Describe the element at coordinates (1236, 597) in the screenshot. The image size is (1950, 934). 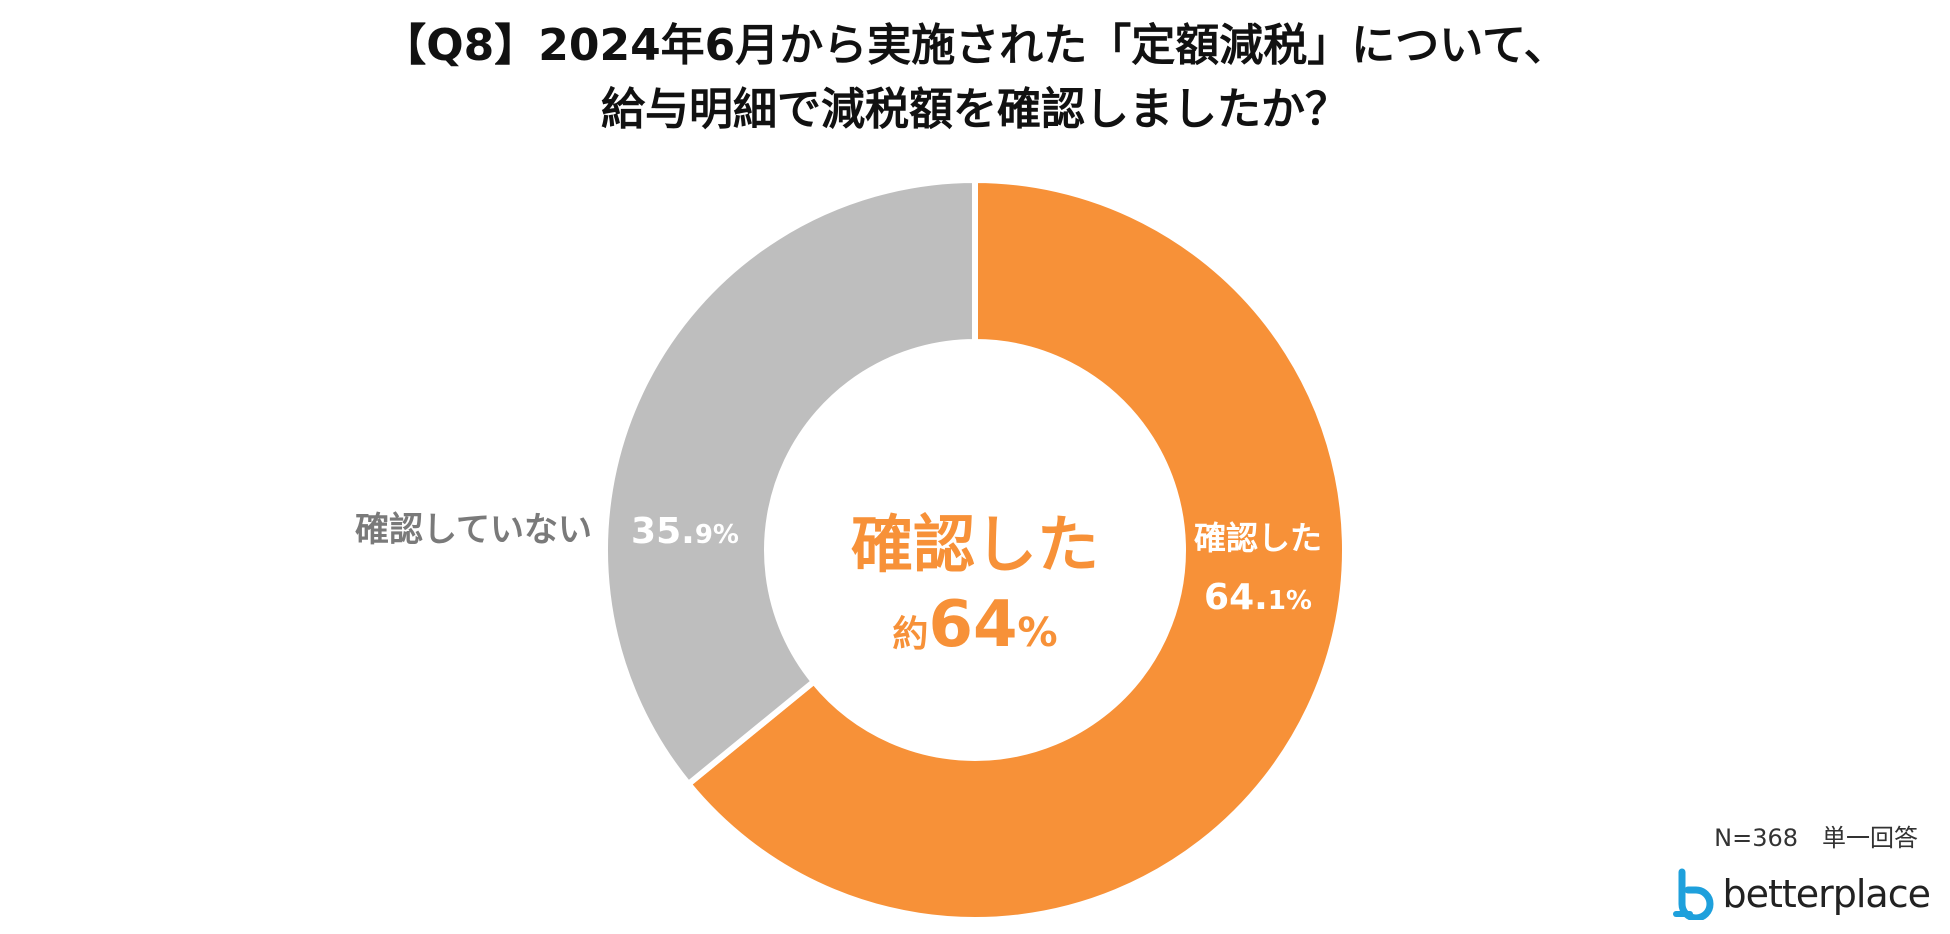
I see `value-label-kakunin-shita-major: 64.` at that location.